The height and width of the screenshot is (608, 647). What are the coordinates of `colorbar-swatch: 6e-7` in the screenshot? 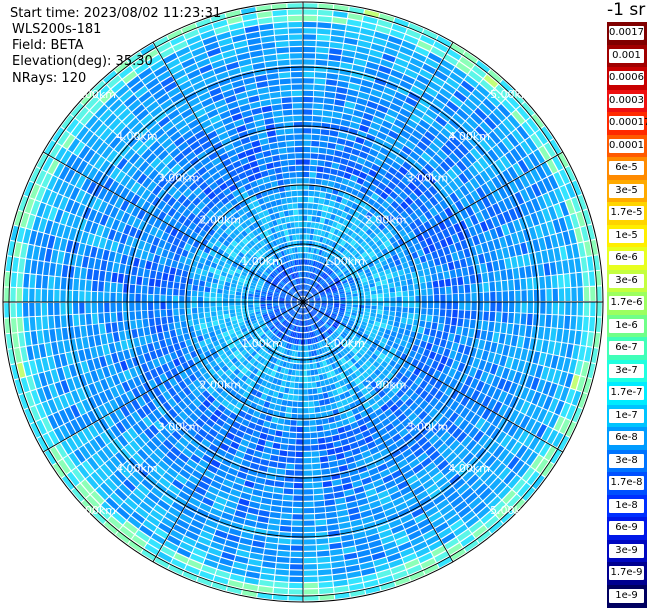 It's located at (627, 348).